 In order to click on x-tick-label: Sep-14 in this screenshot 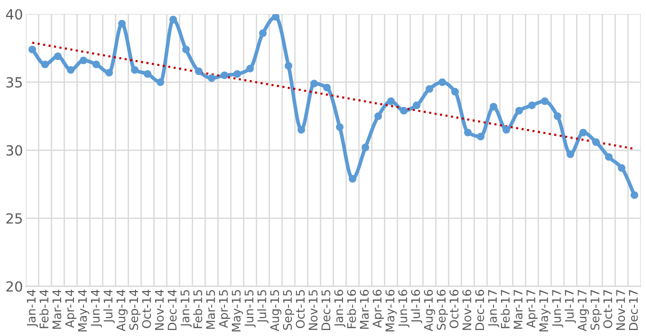, I will do `click(134, 310)`.